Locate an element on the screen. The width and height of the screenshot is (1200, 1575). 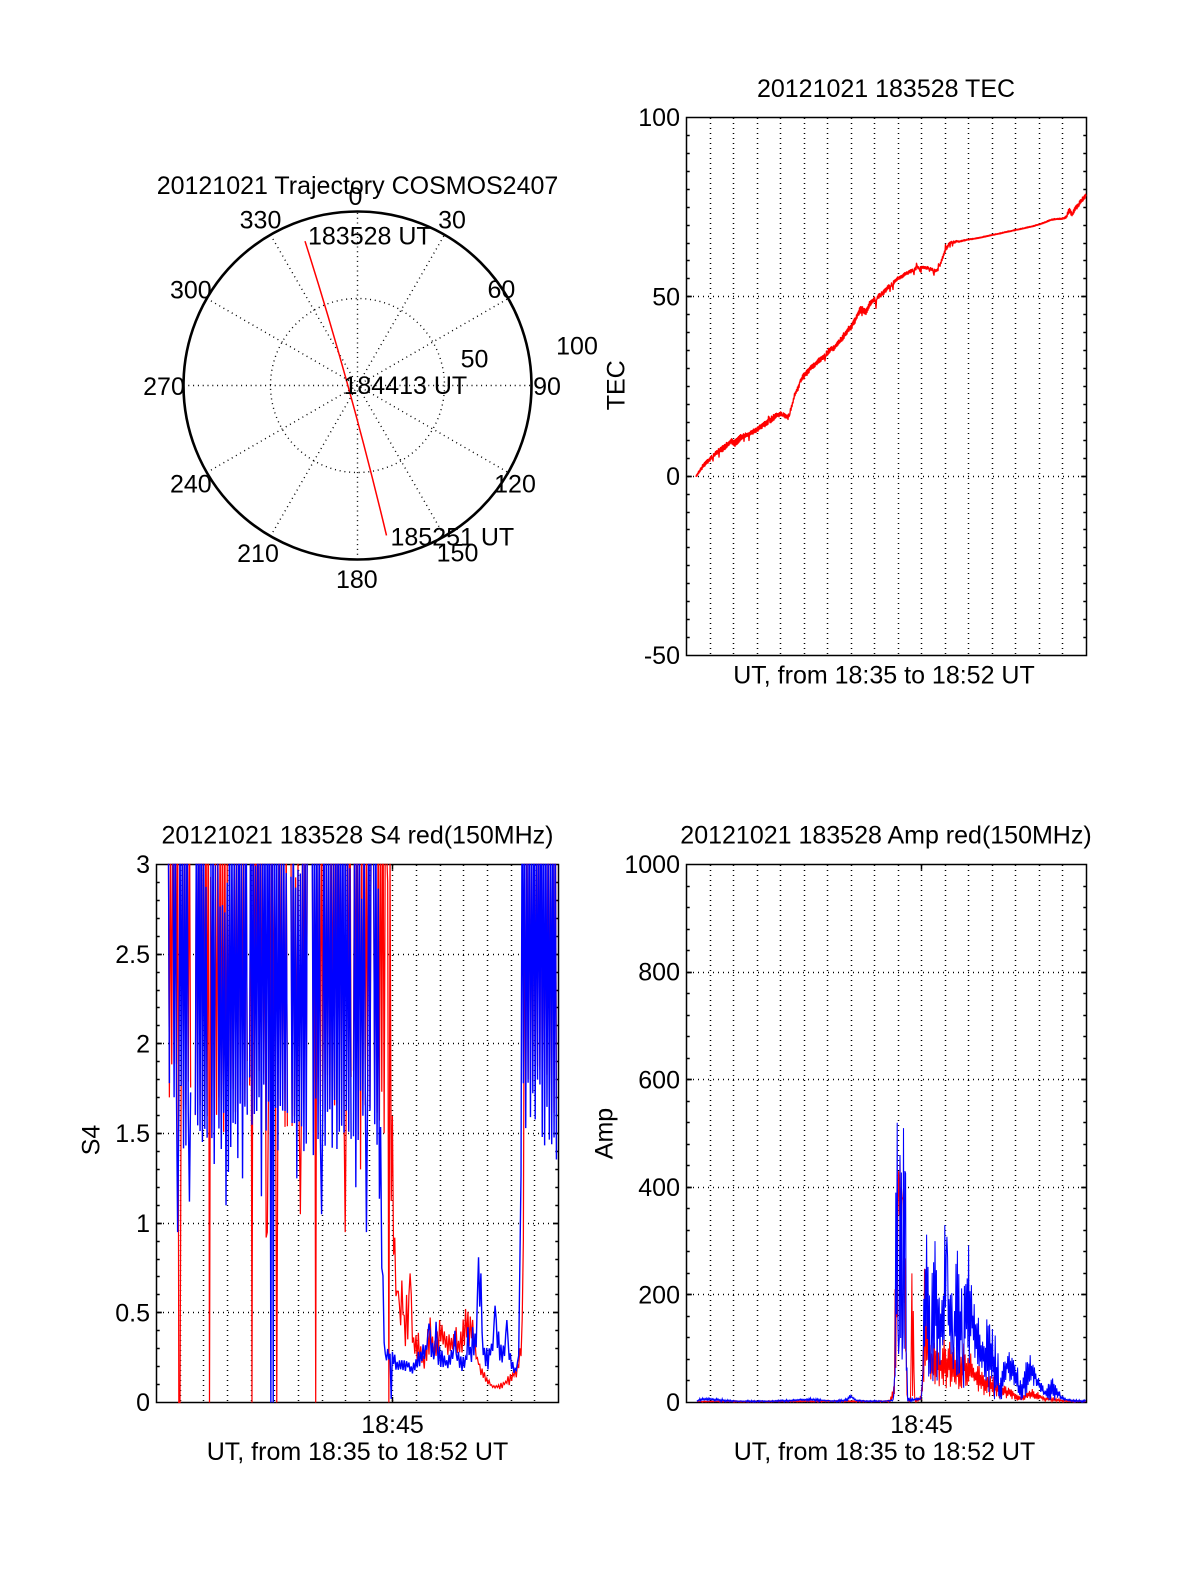
svg-text: Amp is located at coordinates (604, 1133).